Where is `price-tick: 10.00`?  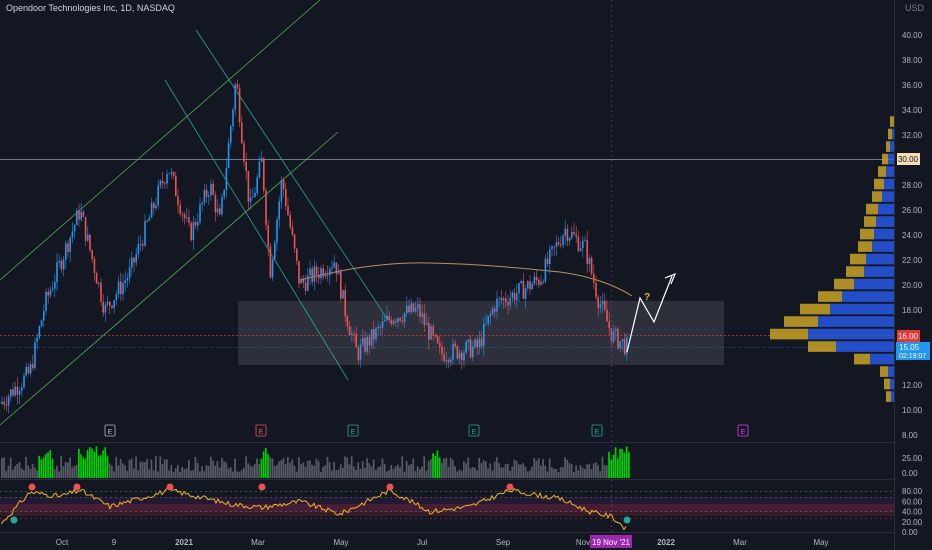
price-tick: 10.00 is located at coordinates (912, 410).